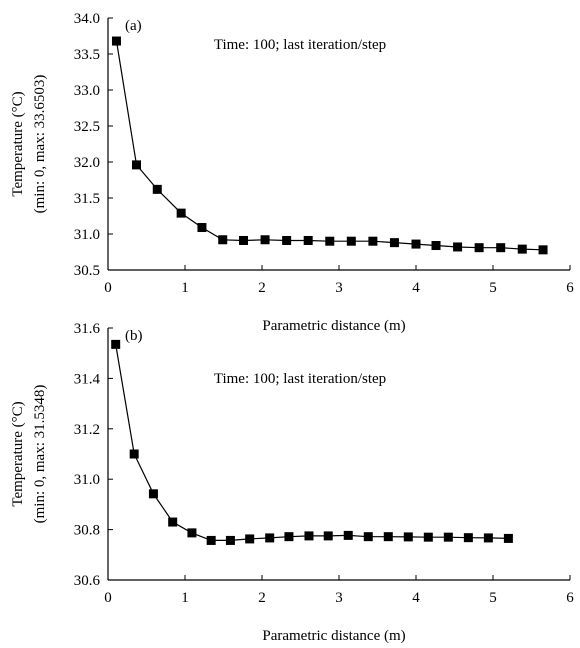  What do you see at coordinates (87, 19) in the screenshot?
I see `y-tick-label: 34.0` at bounding box center [87, 19].